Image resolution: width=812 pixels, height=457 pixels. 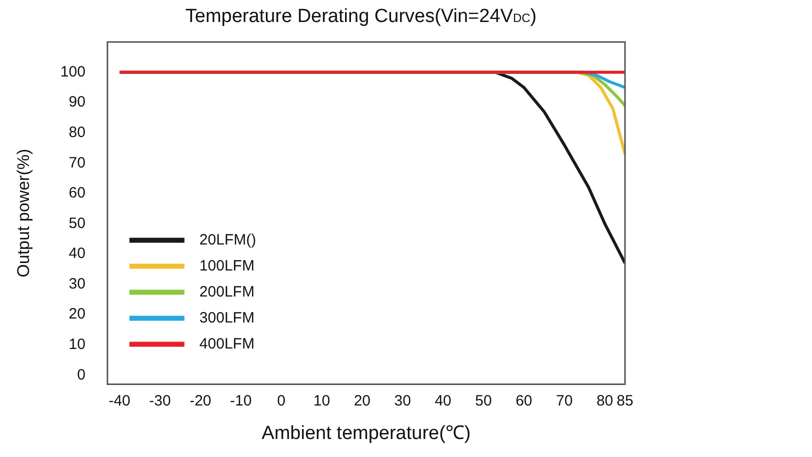 What do you see at coordinates (201, 401) in the screenshot?
I see `x-tick-label: -20` at bounding box center [201, 401].